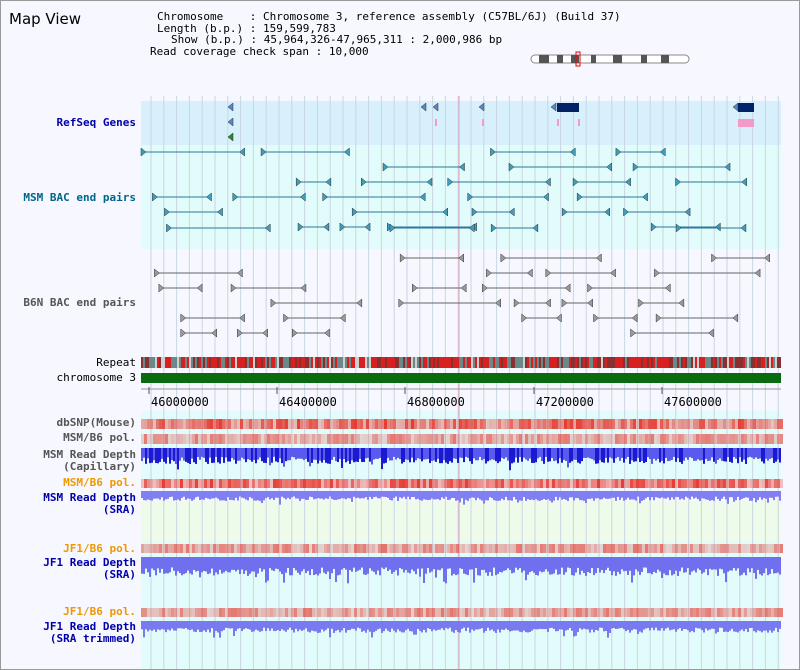 The image size is (800, 670). I want to click on track-label-refseq-genes: RefSeq Genes, so click(96, 122).